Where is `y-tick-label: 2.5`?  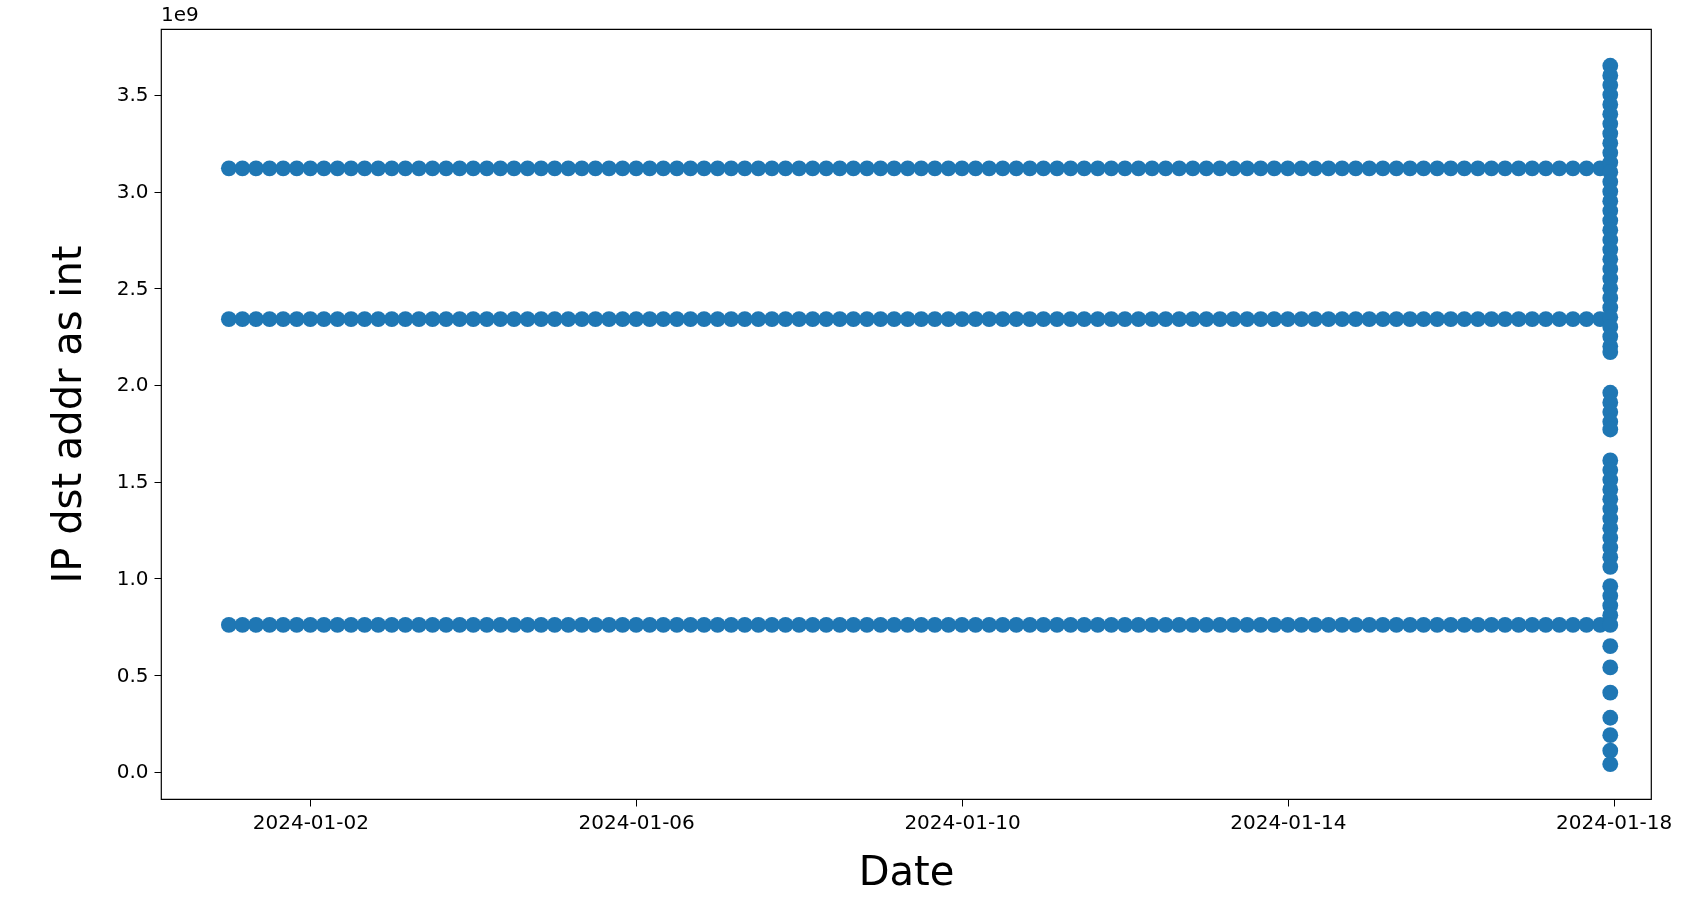
y-tick-label: 2.5 is located at coordinates (132, 287).